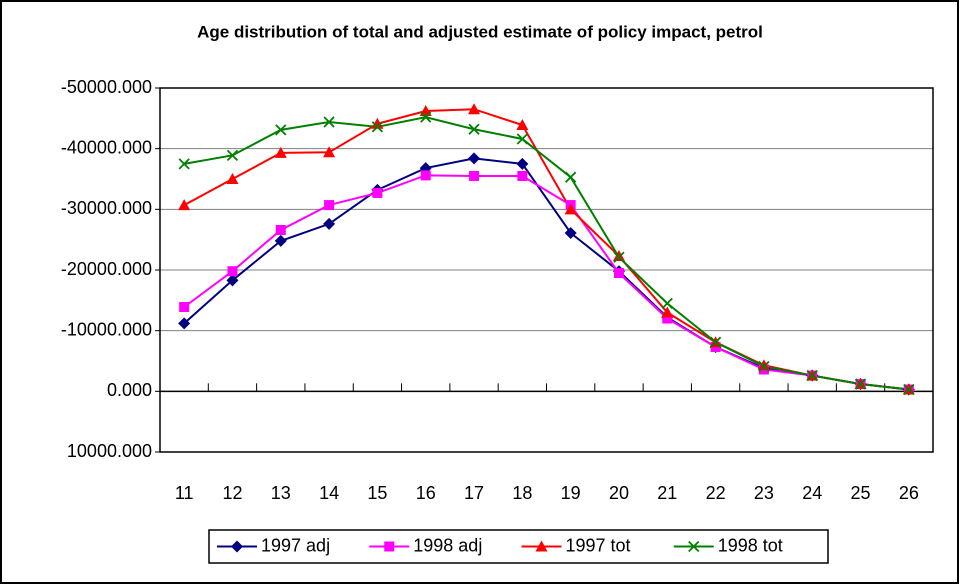 The width and height of the screenshot is (960, 585). What do you see at coordinates (598, 545) in the screenshot?
I see `legend-label: 1997 tot` at bounding box center [598, 545].